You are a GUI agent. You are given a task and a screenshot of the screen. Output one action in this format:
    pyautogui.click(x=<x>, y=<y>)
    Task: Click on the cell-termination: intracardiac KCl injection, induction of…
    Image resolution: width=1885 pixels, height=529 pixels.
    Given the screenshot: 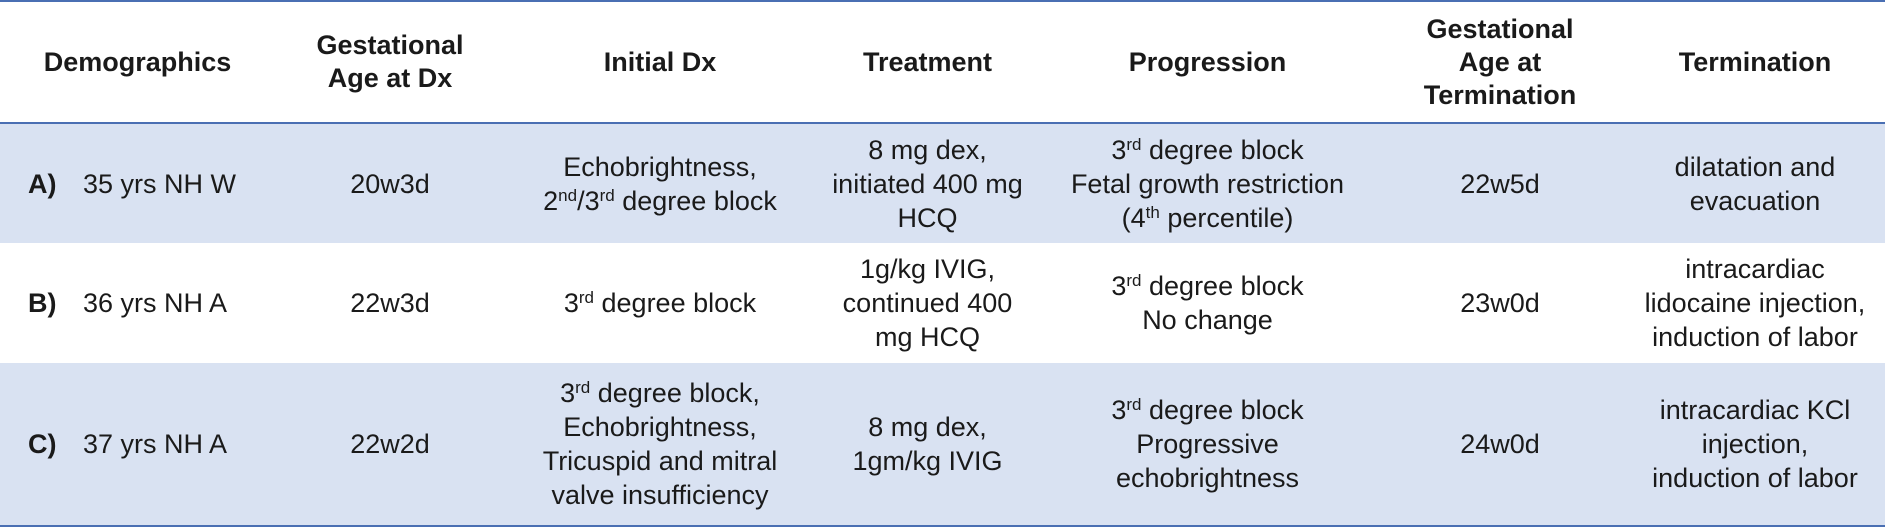 What is the action you would take?
    pyautogui.click(x=1755, y=445)
    